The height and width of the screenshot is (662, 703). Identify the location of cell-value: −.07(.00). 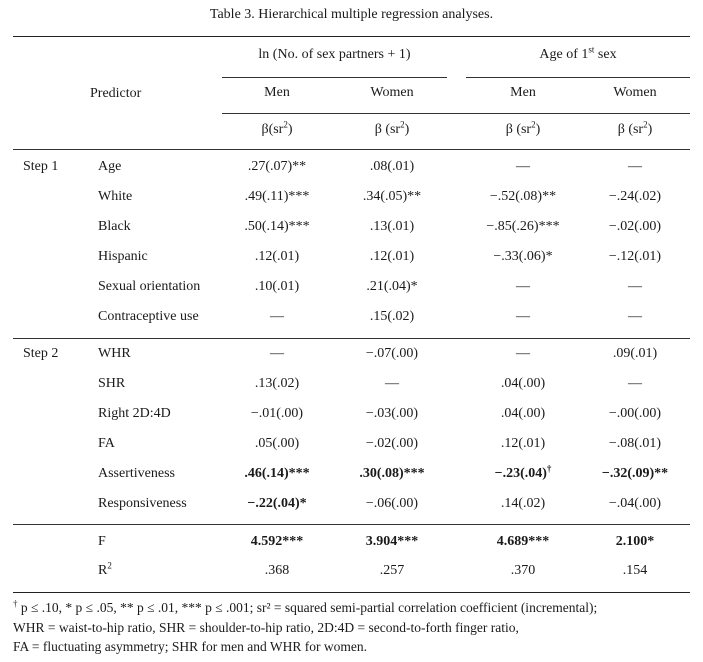
(392, 353).